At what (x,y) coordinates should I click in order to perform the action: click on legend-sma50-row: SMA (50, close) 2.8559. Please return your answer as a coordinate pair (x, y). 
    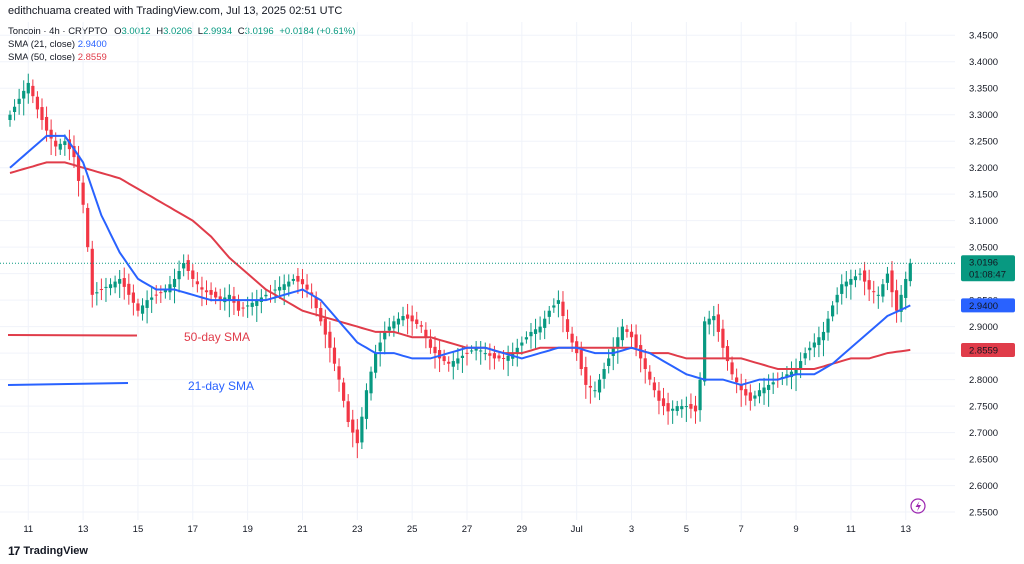
    Looking at the image, I should click on (181, 57).